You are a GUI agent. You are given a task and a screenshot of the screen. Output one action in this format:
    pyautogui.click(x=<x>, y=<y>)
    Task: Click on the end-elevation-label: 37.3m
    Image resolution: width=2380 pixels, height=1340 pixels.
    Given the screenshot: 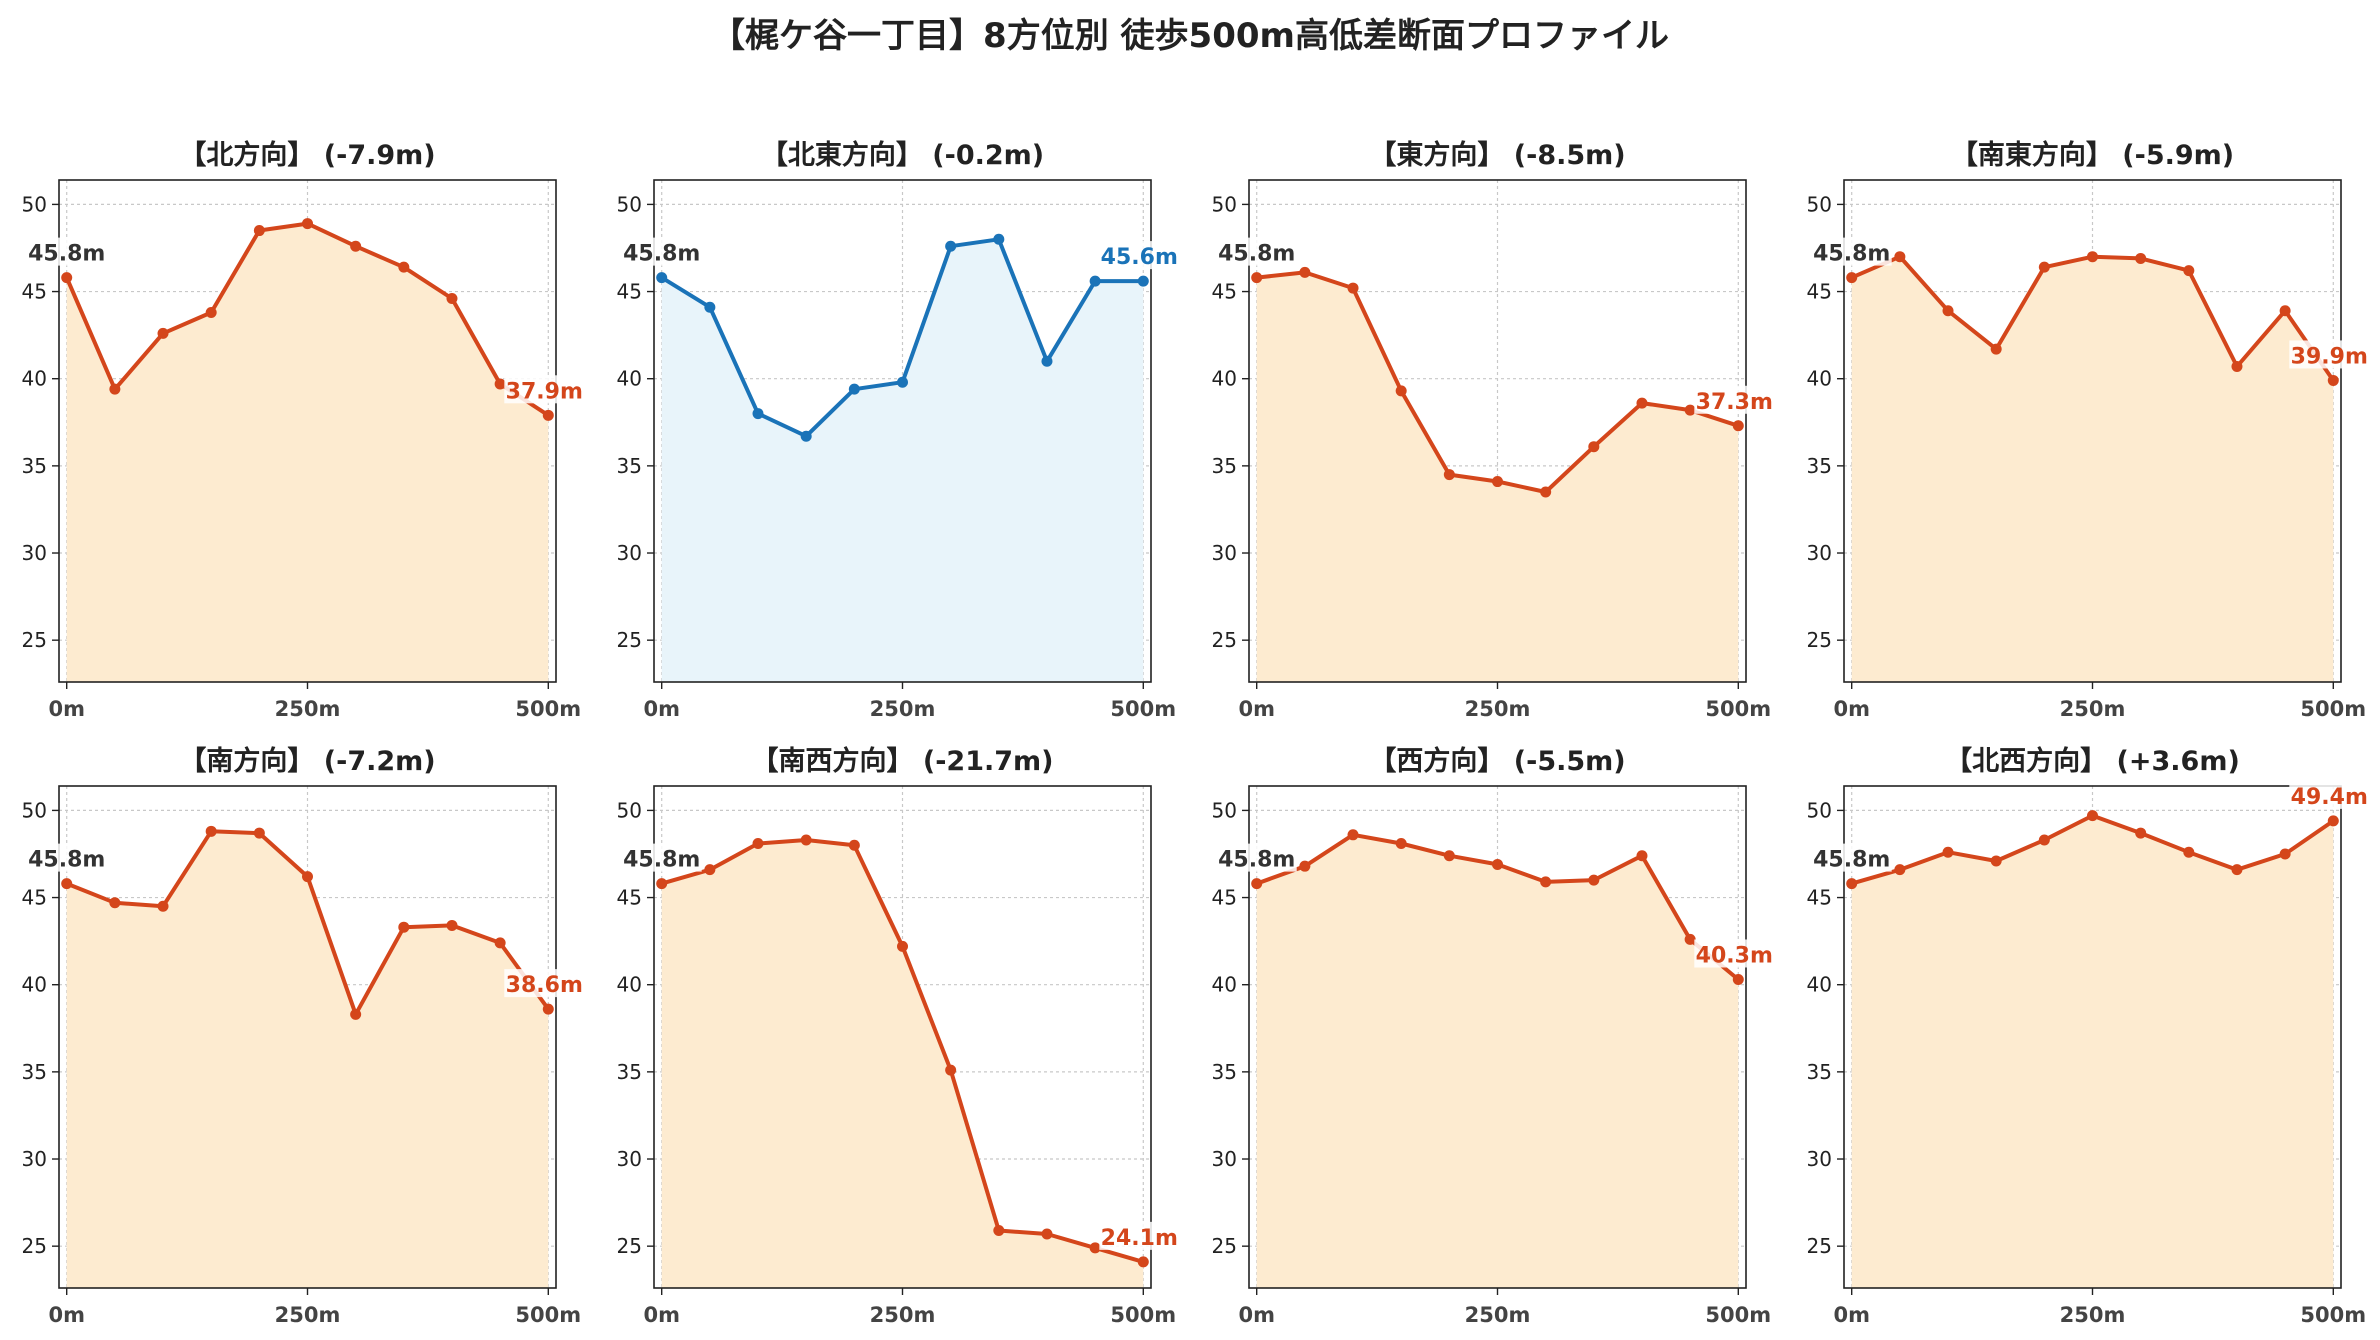 What is the action you would take?
    pyautogui.click(x=1734, y=402)
    